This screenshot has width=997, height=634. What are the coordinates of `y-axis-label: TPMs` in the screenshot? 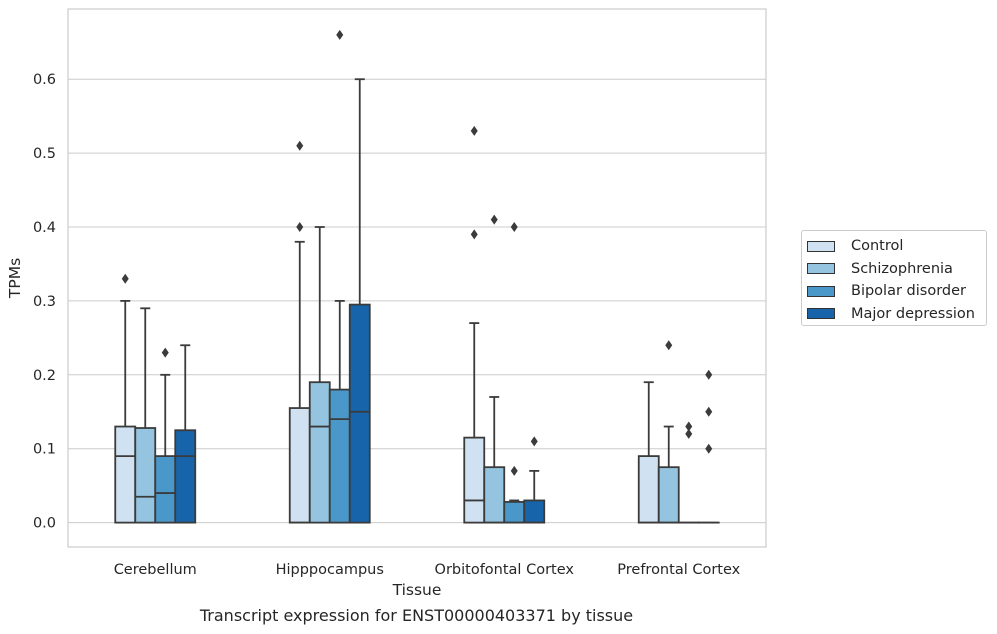 It's located at (15, 278).